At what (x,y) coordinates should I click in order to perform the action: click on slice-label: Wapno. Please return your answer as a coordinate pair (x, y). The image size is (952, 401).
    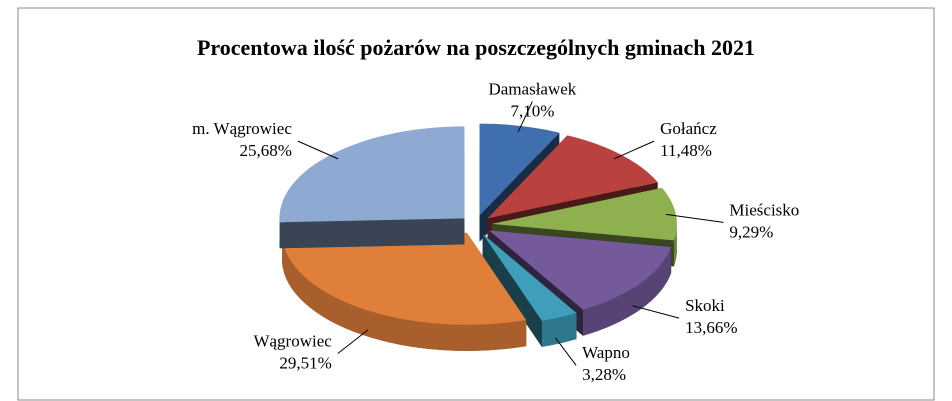
    Looking at the image, I should click on (606, 352).